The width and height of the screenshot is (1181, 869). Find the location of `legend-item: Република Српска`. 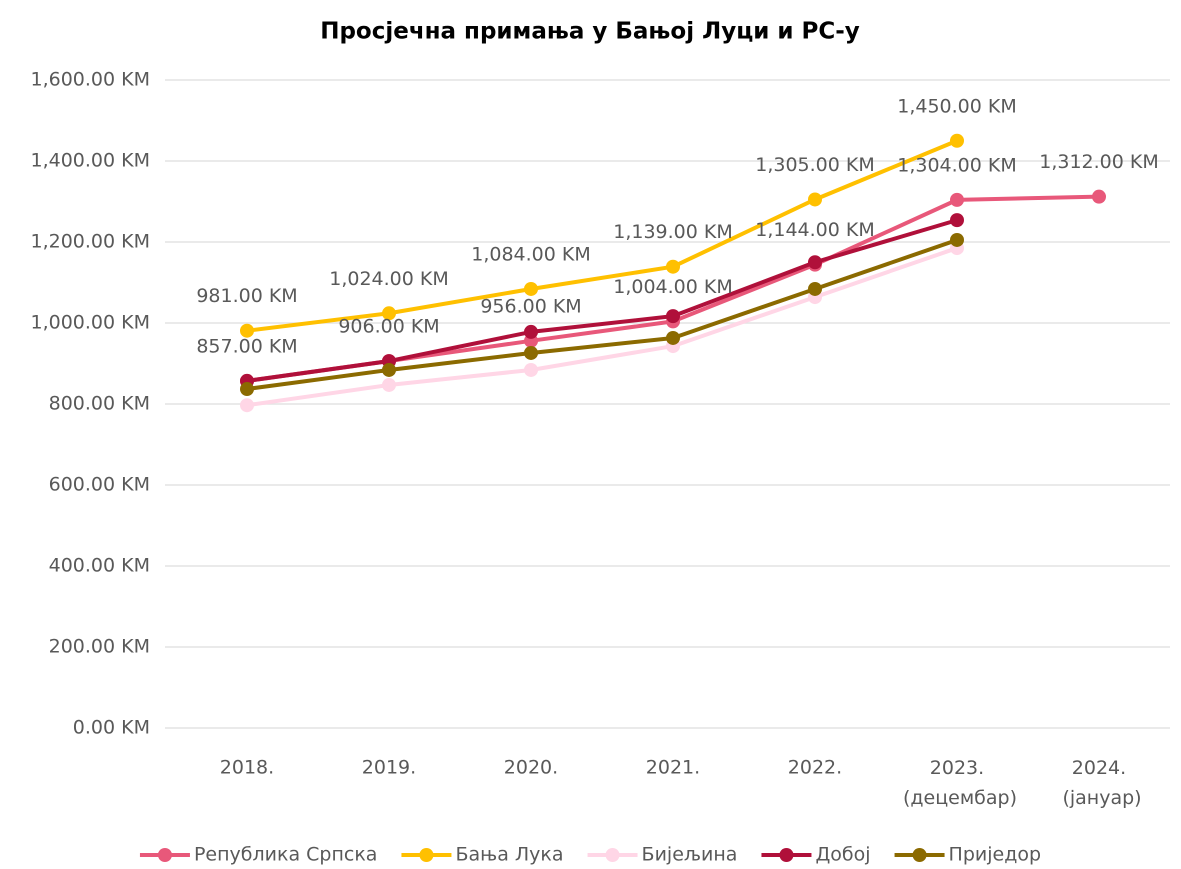

legend-item: Република Српска is located at coordinates (258, 855).